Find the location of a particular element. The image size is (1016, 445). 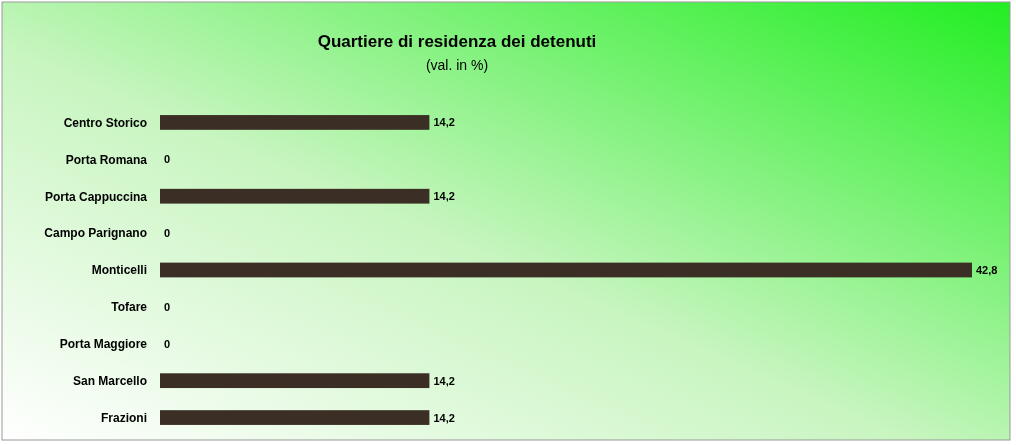

data-label: 42,8 is located at coordinates (987, 270).